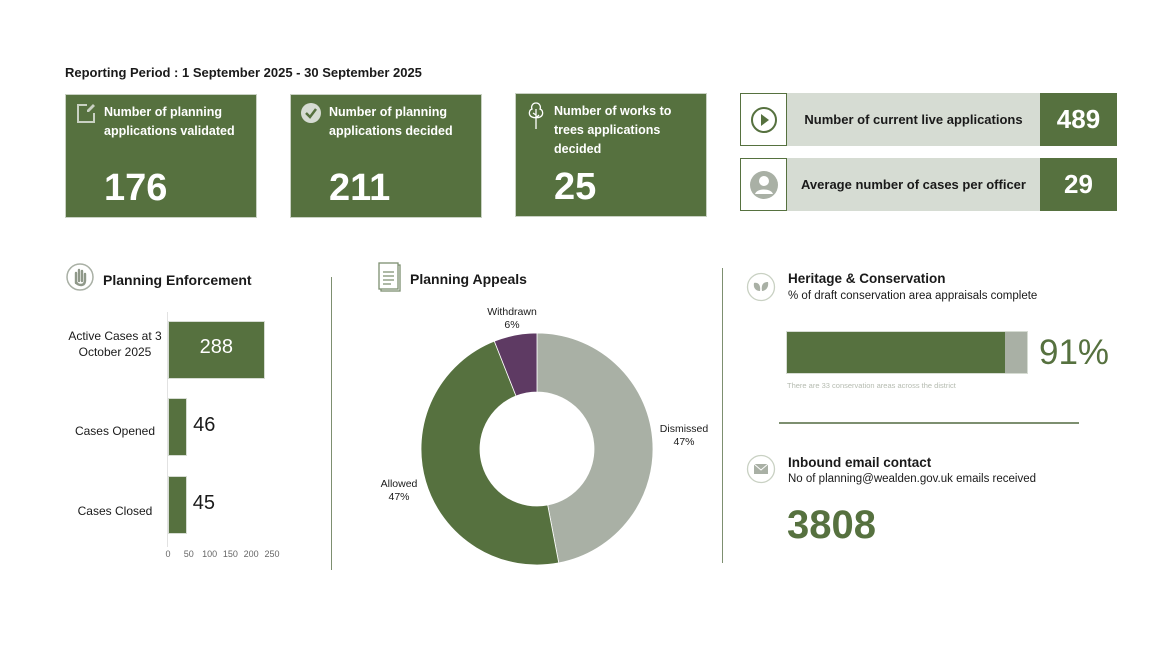 The height and width of the screenshot is (649, 1156). Describe the element at coordinates (860, 462) in the screenshot. I see `email-title: Inbound email contact` at that location.